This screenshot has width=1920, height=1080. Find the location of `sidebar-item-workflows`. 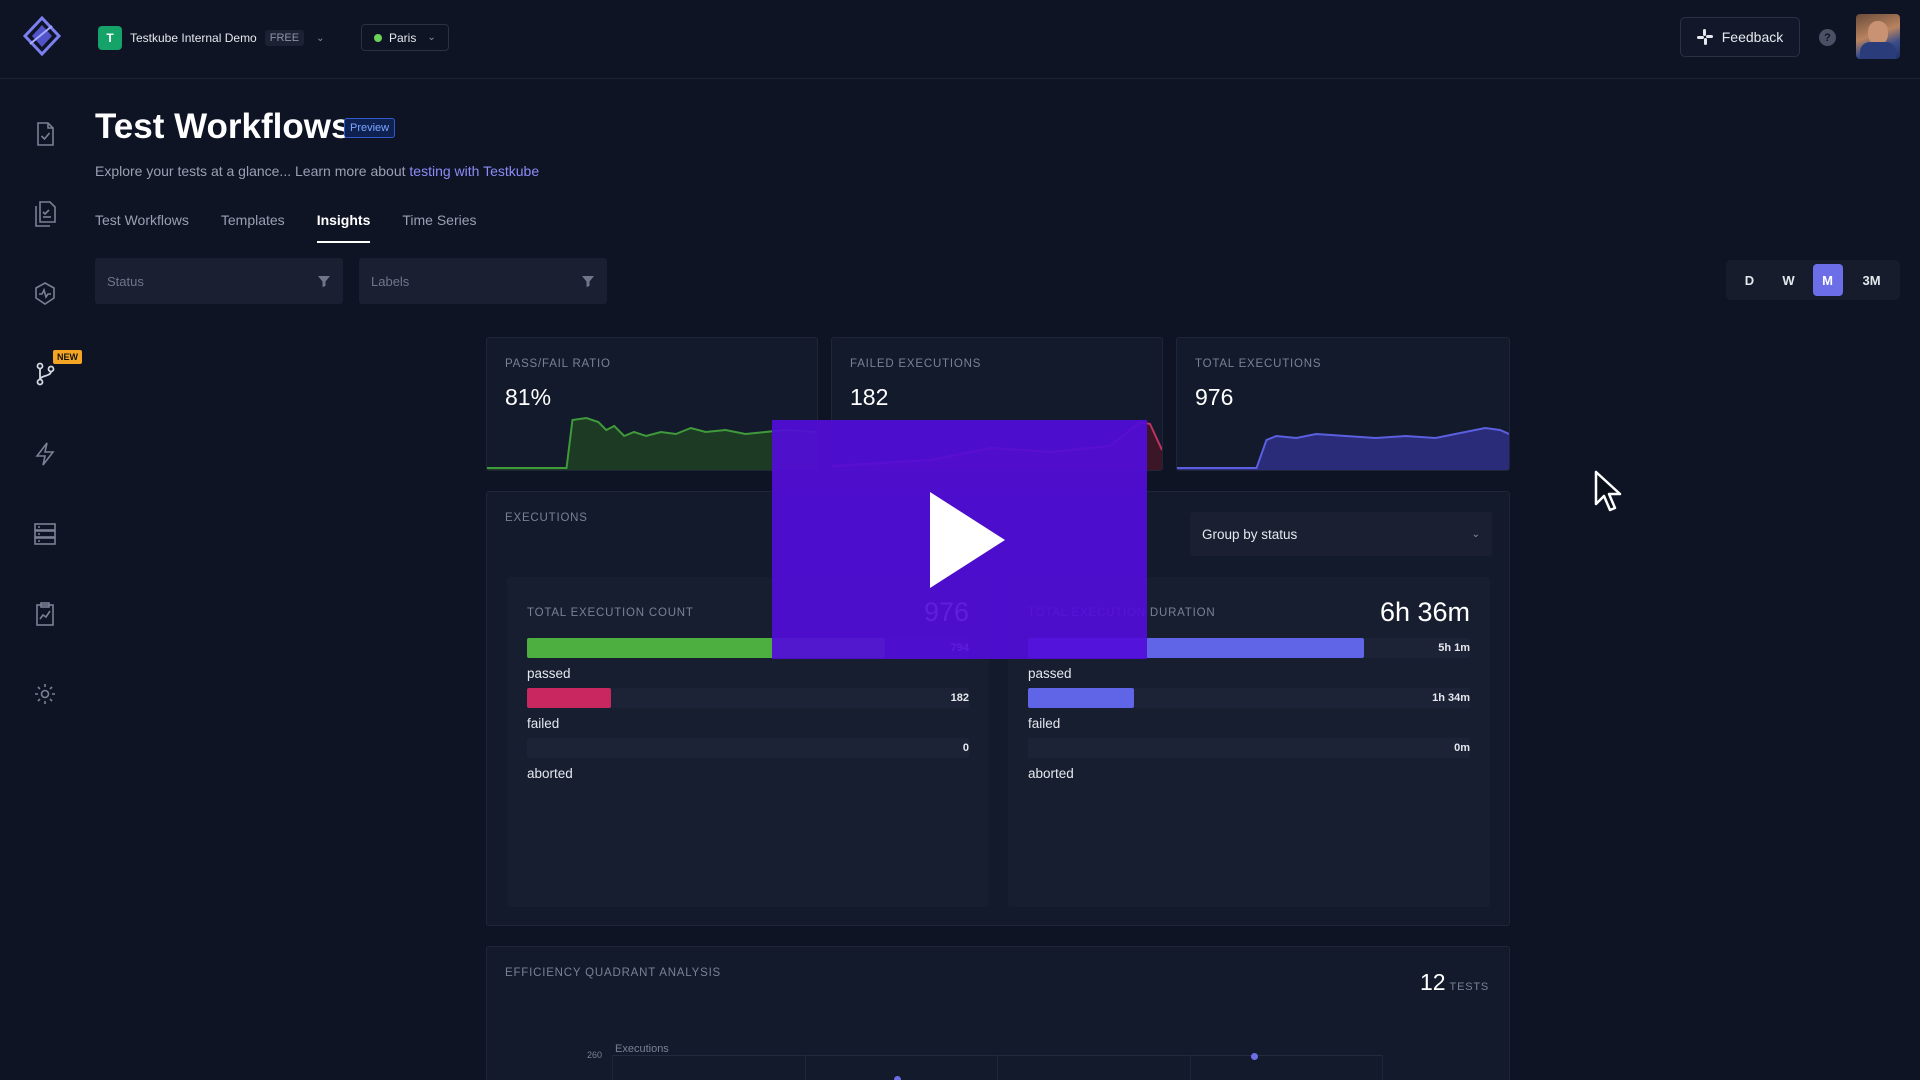

sidebar-item-workflows is located at coordinates (45, 374).